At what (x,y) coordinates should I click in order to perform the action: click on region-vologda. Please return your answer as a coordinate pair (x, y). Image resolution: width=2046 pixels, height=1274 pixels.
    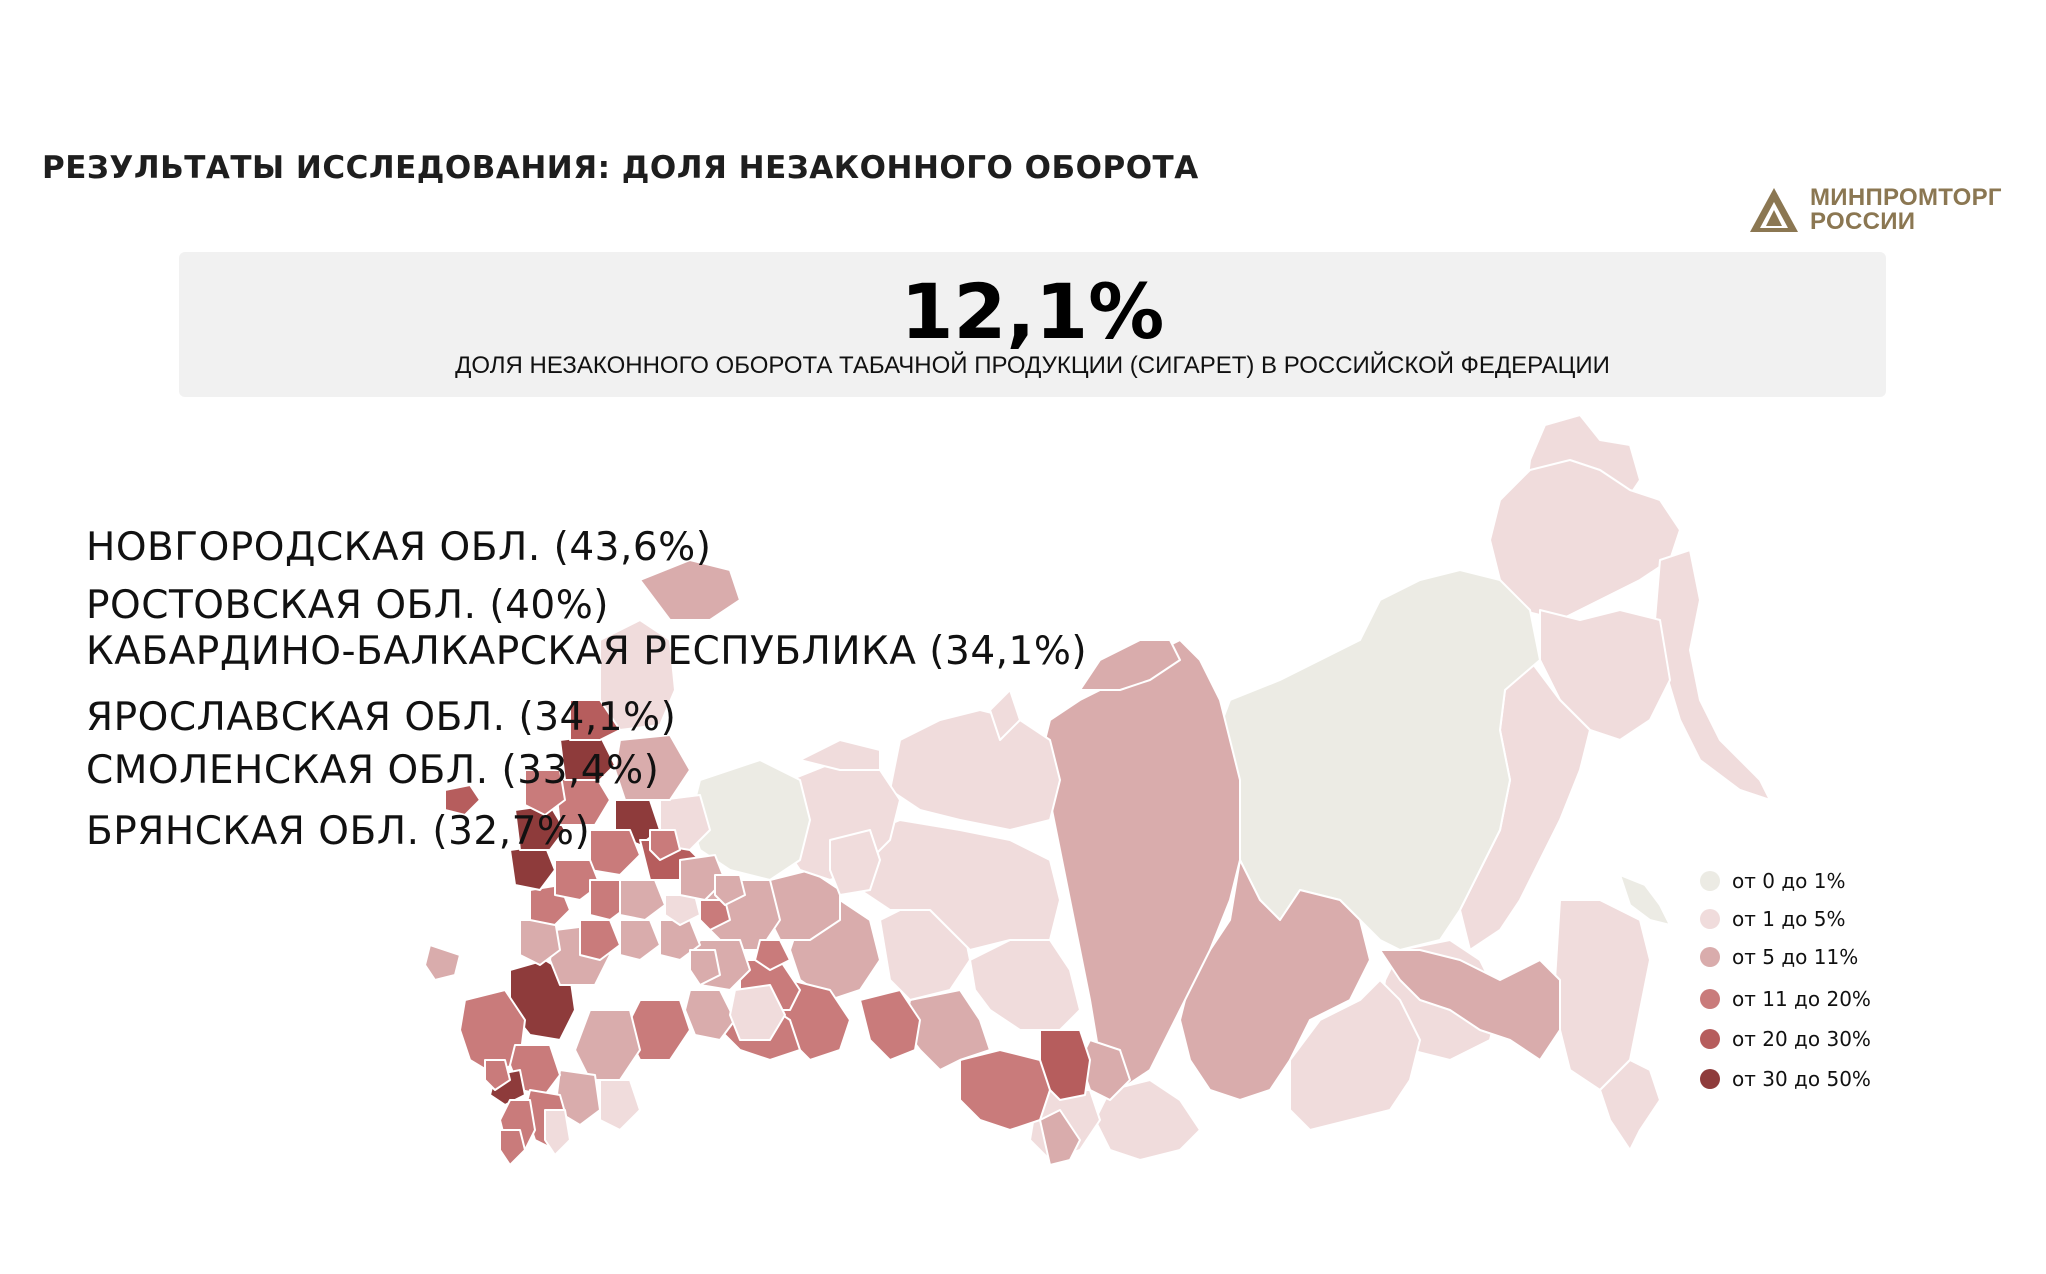
    Looking at the image, I should click on (652, 767).